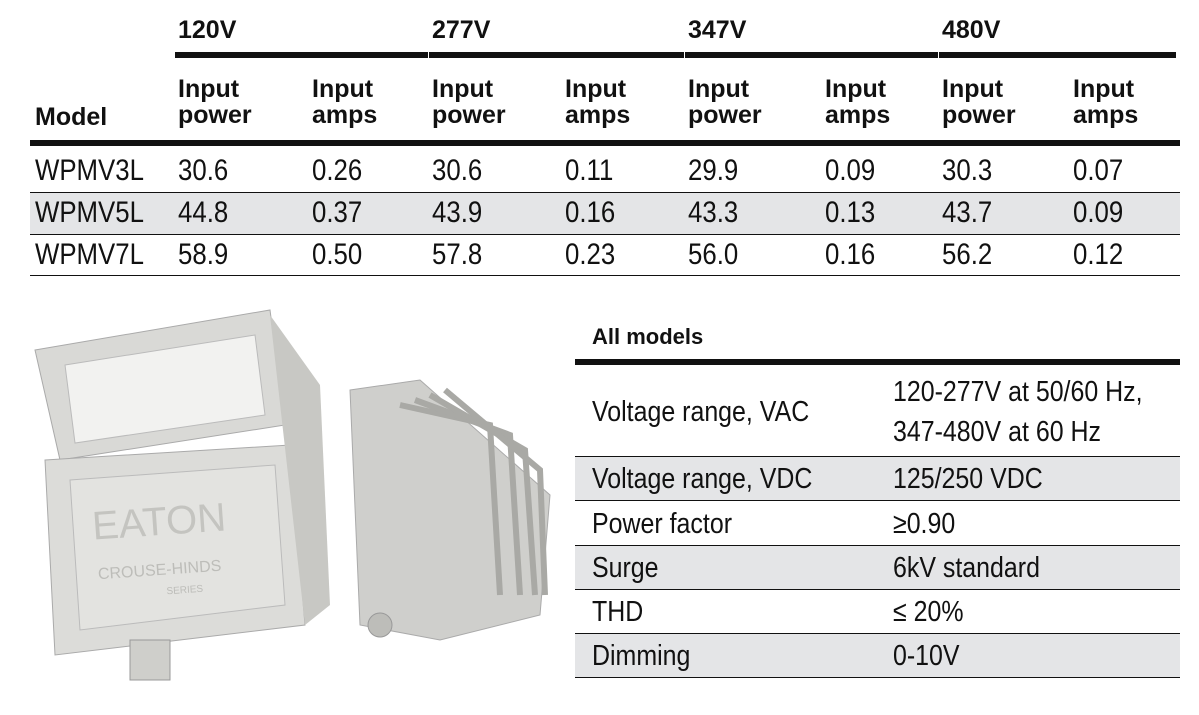 The width and height of the screenshot is (1199, 715). I want to click on label-cell: Surge, so click(625, 568).